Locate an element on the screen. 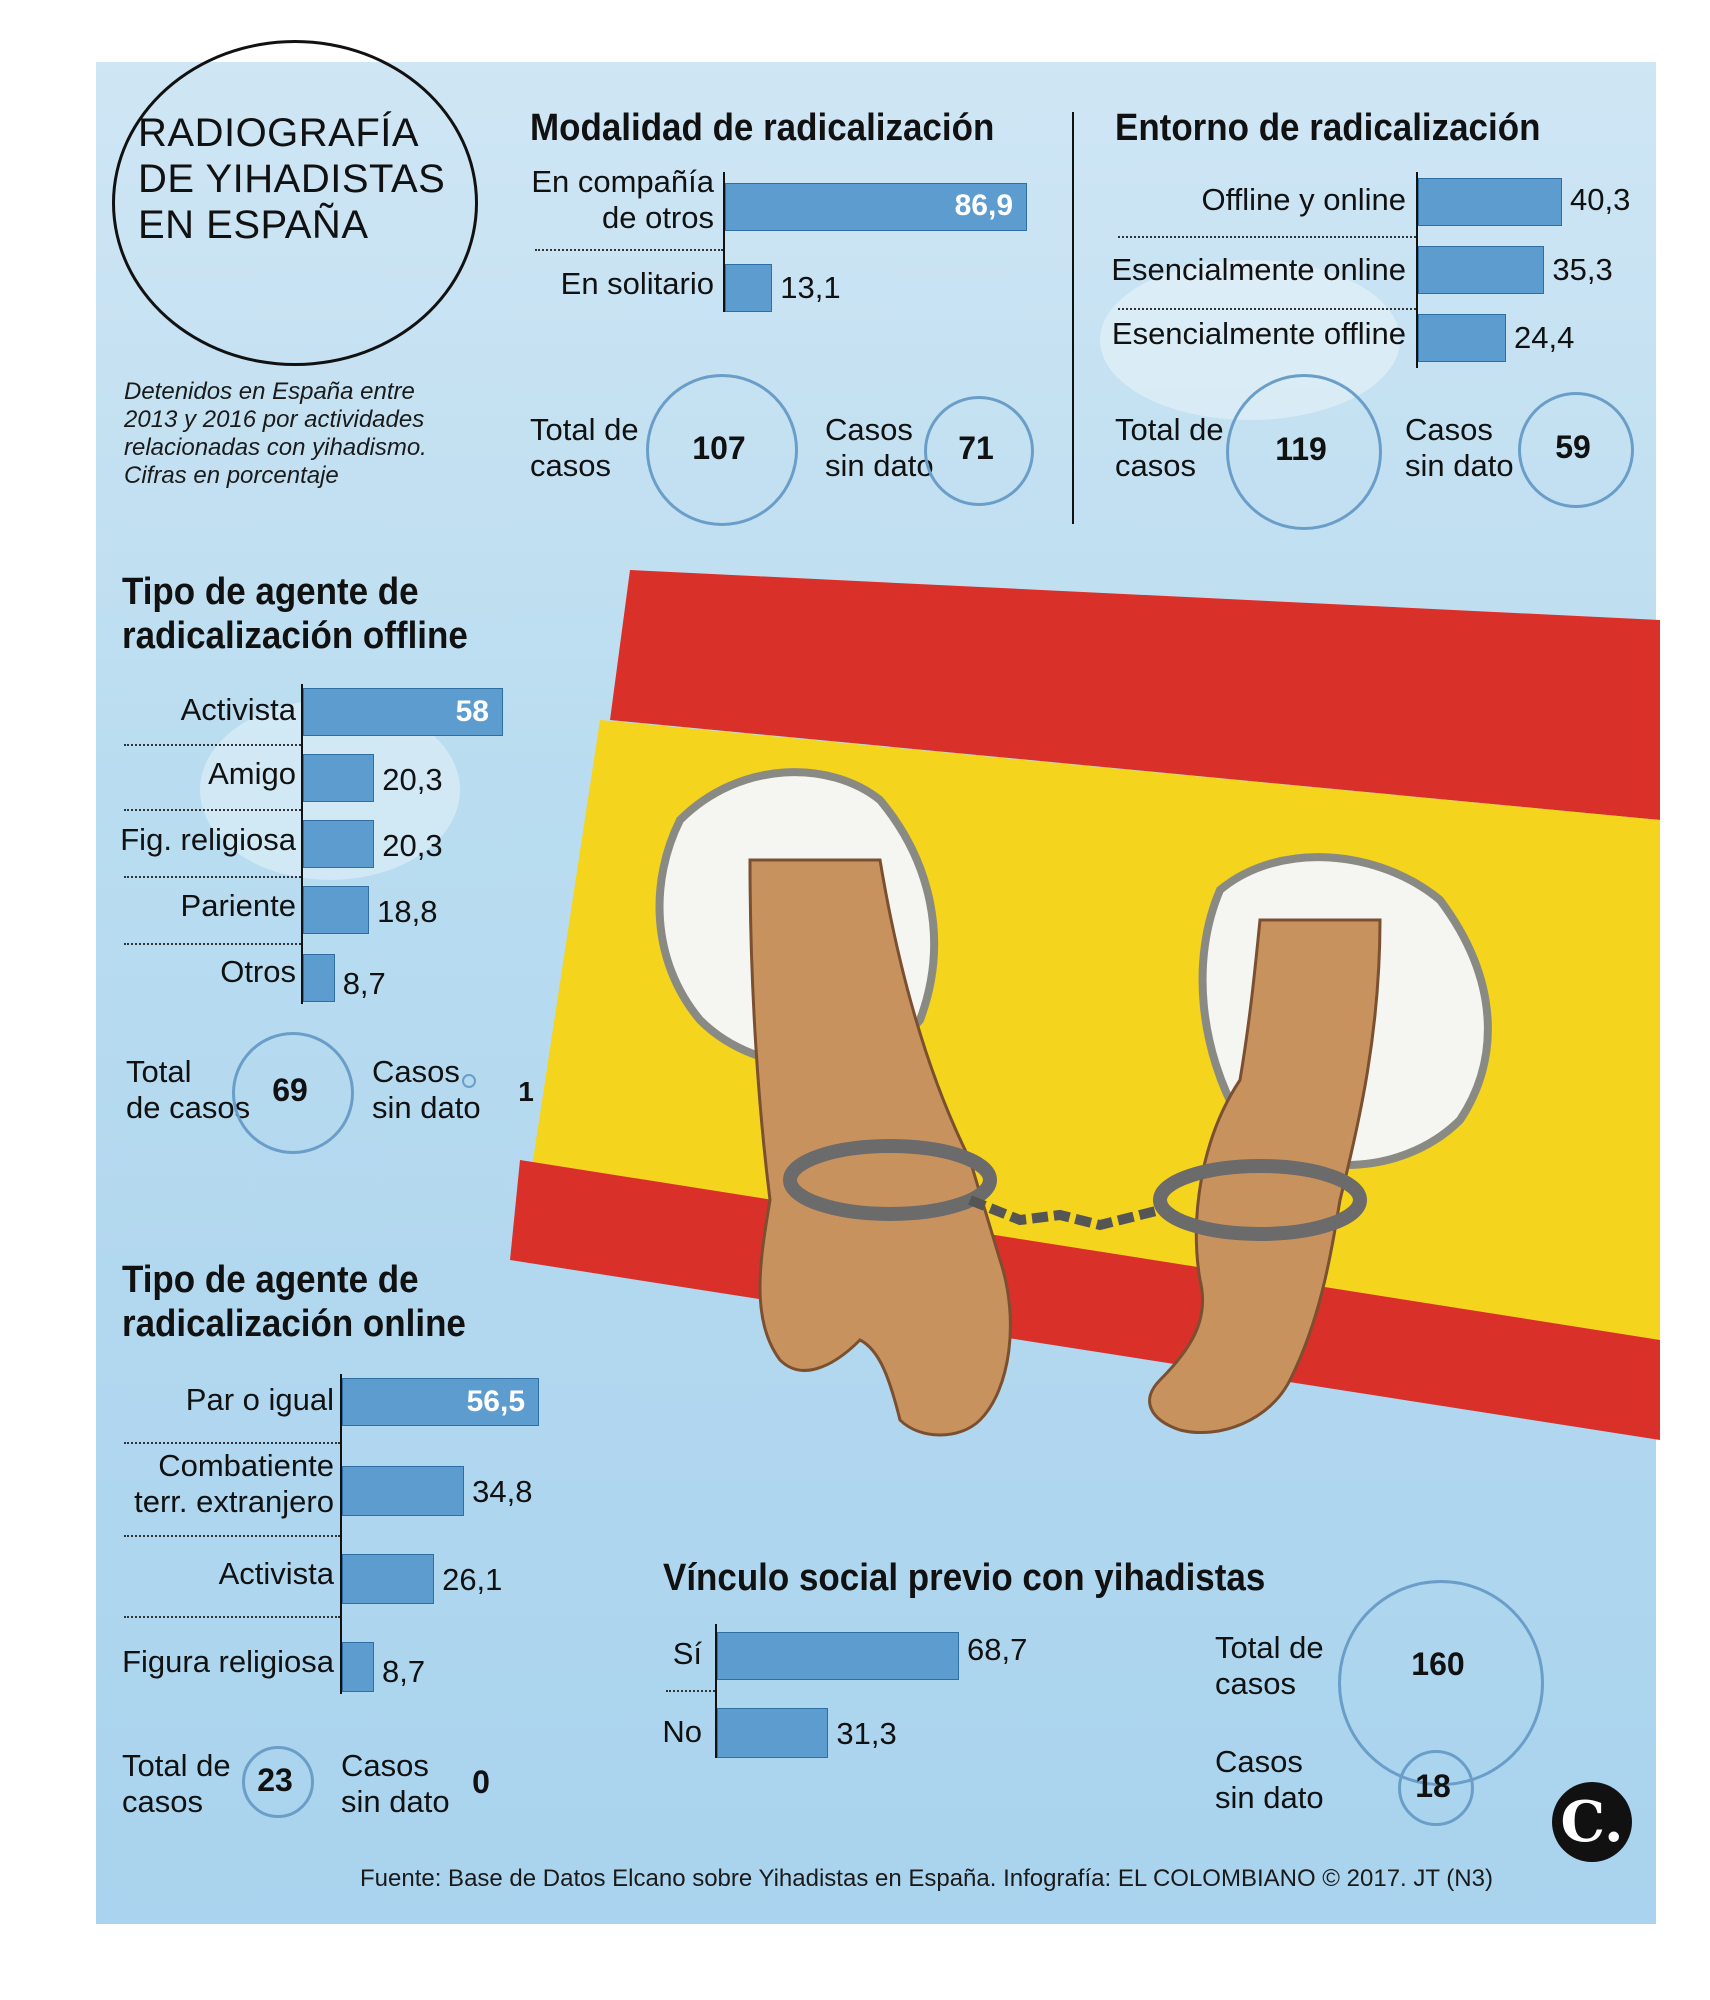 This screenshot has height=2000, width=1710. subtitle-line: relacionadas con yihadismo. is located at coordinates (275, 447).